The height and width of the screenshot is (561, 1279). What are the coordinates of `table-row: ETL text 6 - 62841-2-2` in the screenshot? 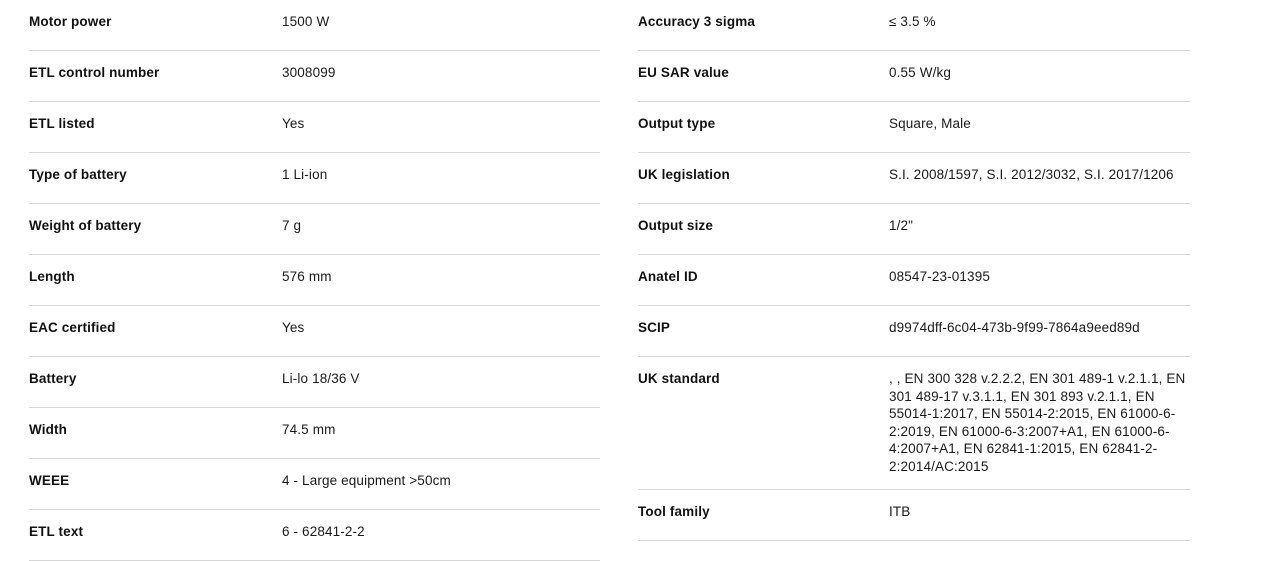 It's located at (314, 535).